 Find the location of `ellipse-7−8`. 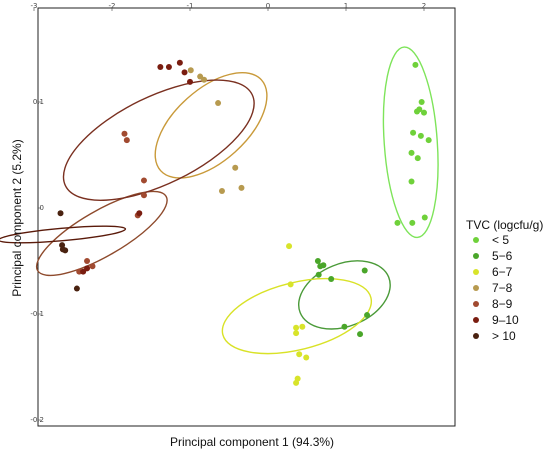

ellipse-7−8 is located at coordinates (211, 125).